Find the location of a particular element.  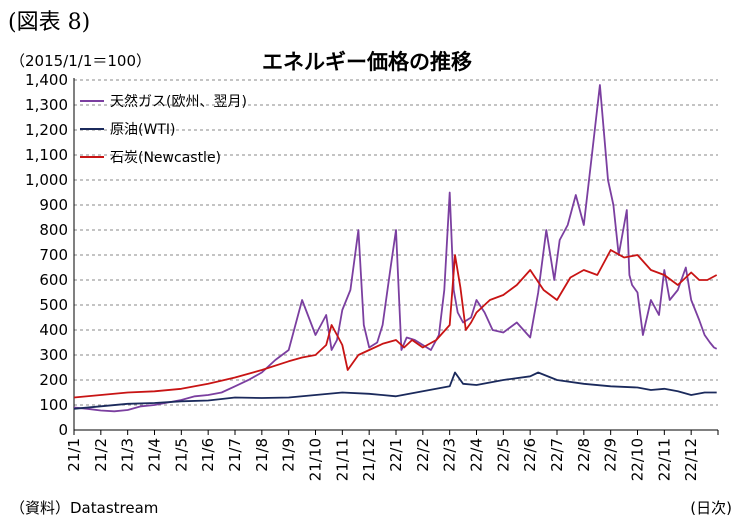

x-tick-label: 22/12 is located at coordinates (691, 459).